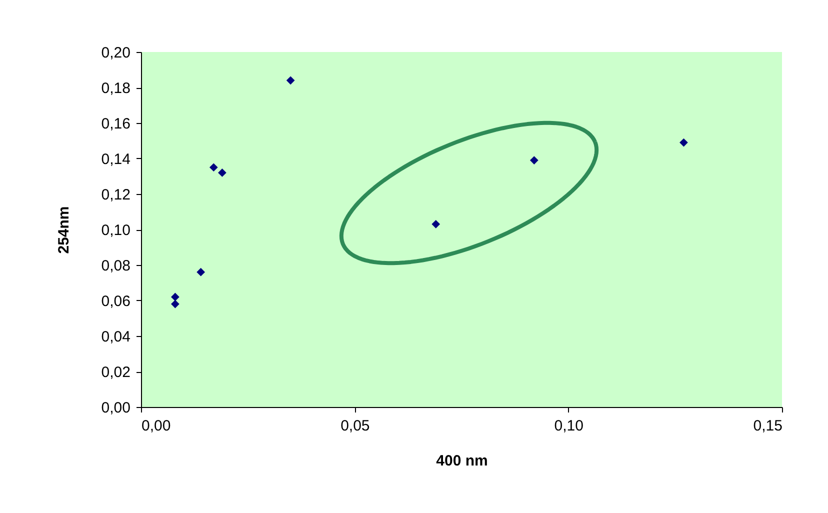 Image resolution: width=828 pixels, height=513 pixels. I want to click on y-tick-label: 0,18, so click(115, 88).